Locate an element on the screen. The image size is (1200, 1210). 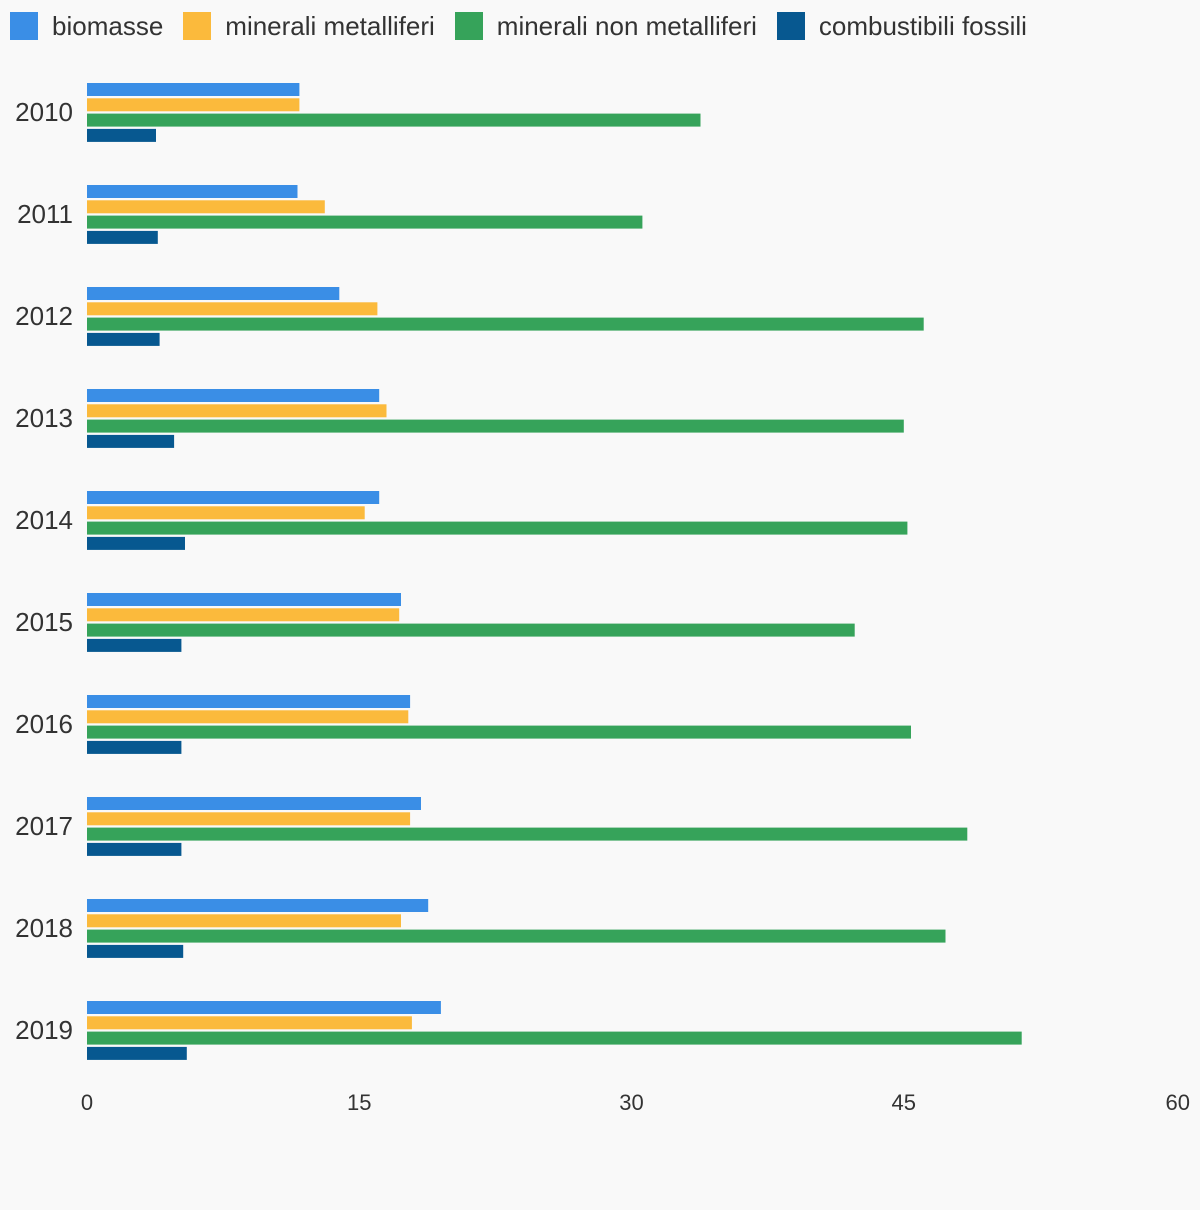
category-label: 2010 is located at coordinates (44, 112).